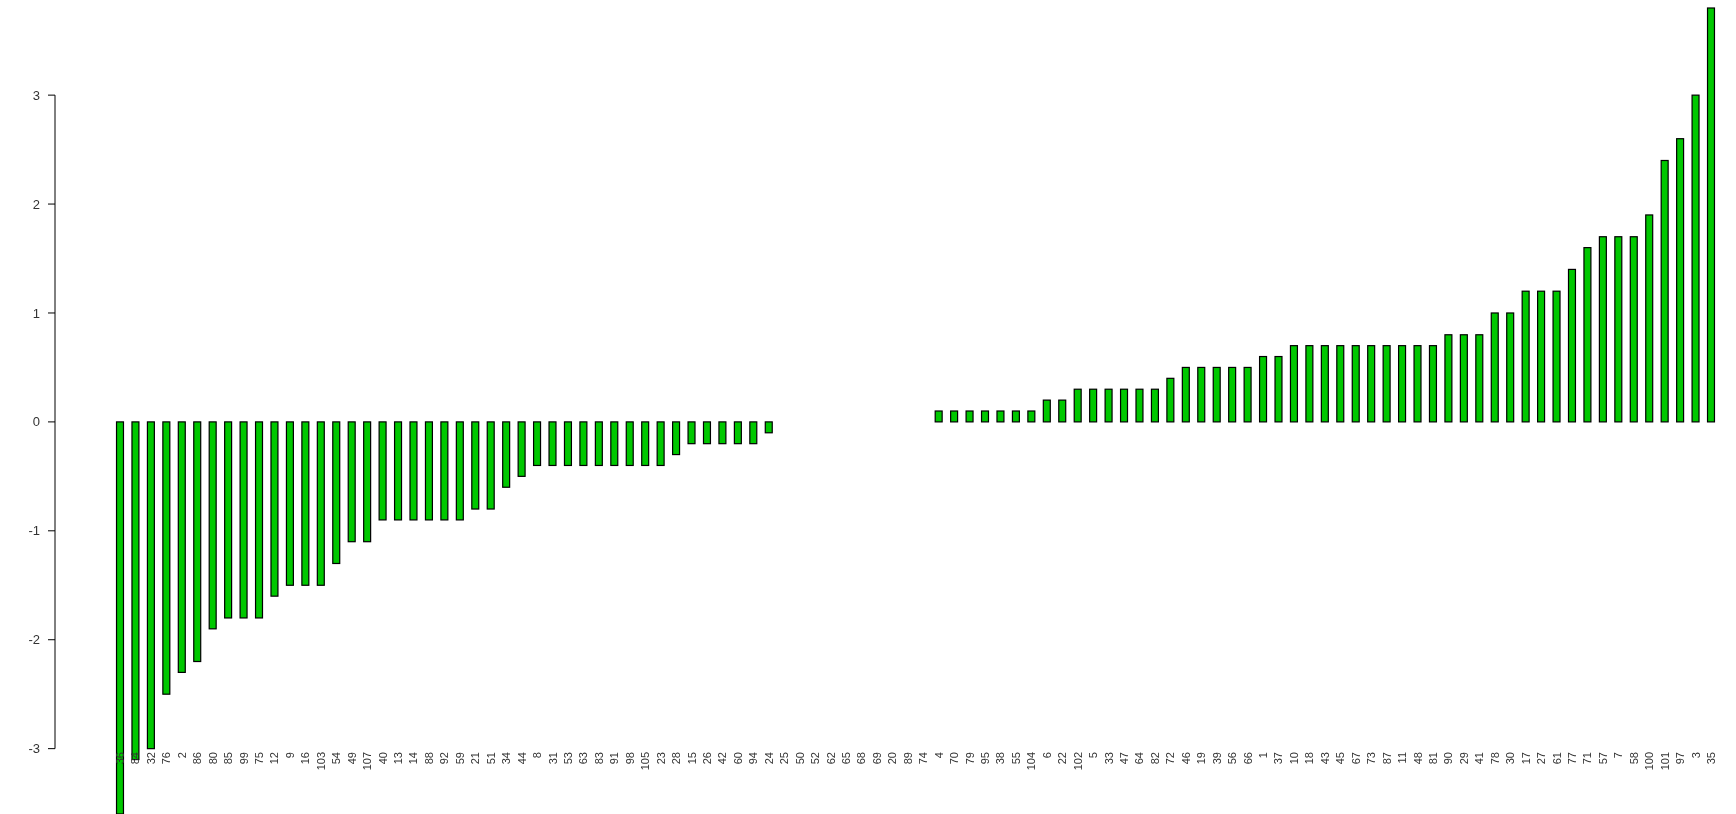 This screenshot has height=814, width=1736. Describe the element at coordinates (799, 758) in the screenshot. I see `x-tick-label: 50` at that location.